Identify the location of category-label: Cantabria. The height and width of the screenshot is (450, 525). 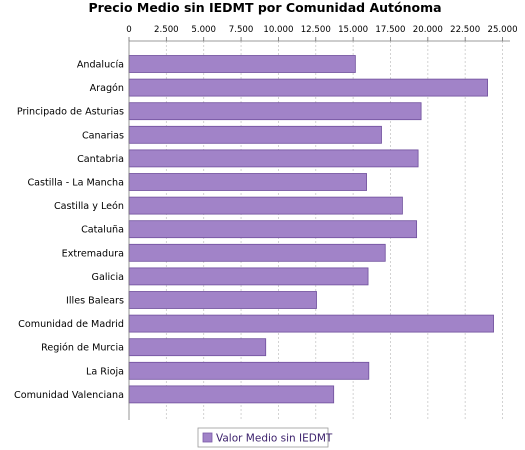
(100, 159).